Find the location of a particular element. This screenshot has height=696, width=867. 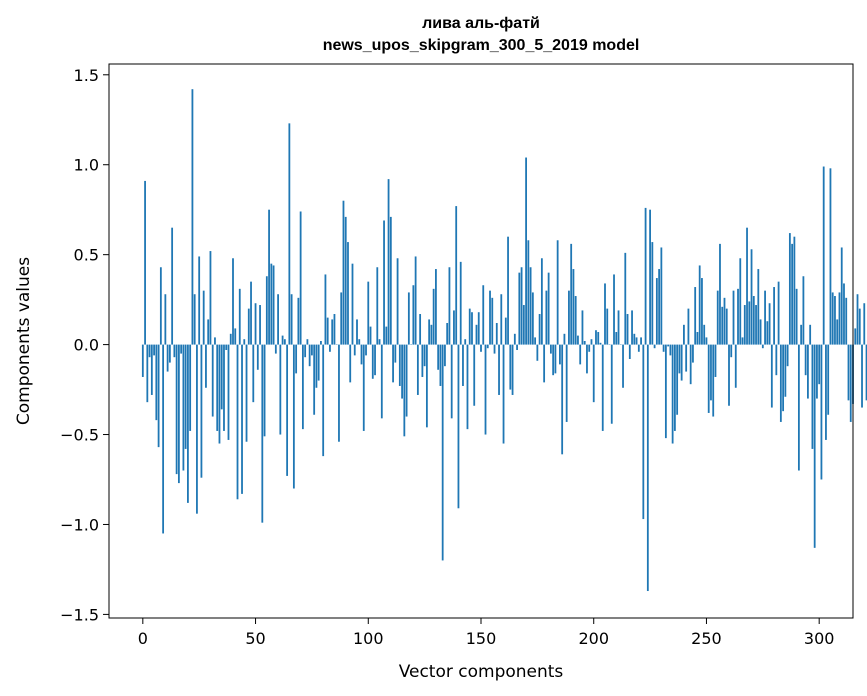

x-tick-label: 150 is located at coordinates (481, 638).